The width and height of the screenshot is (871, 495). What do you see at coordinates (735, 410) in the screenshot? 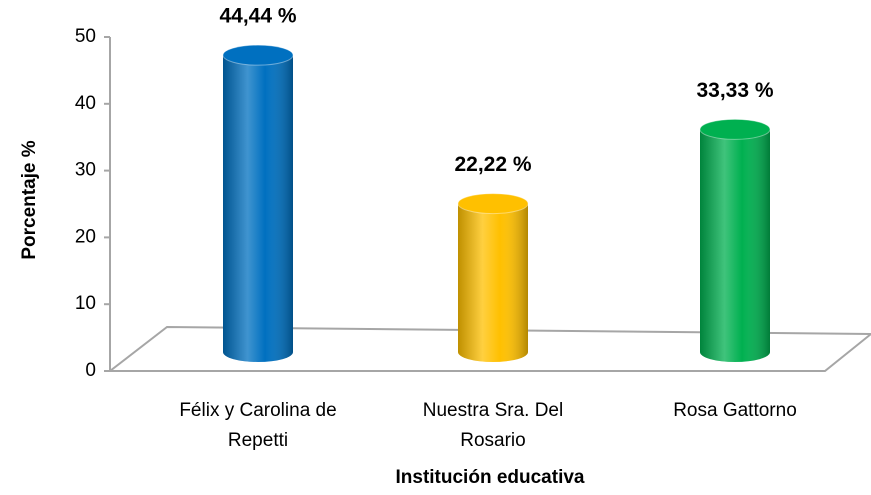
I see `x-tick-label: Rosa Gattorno` at bounding box center [735, 410].